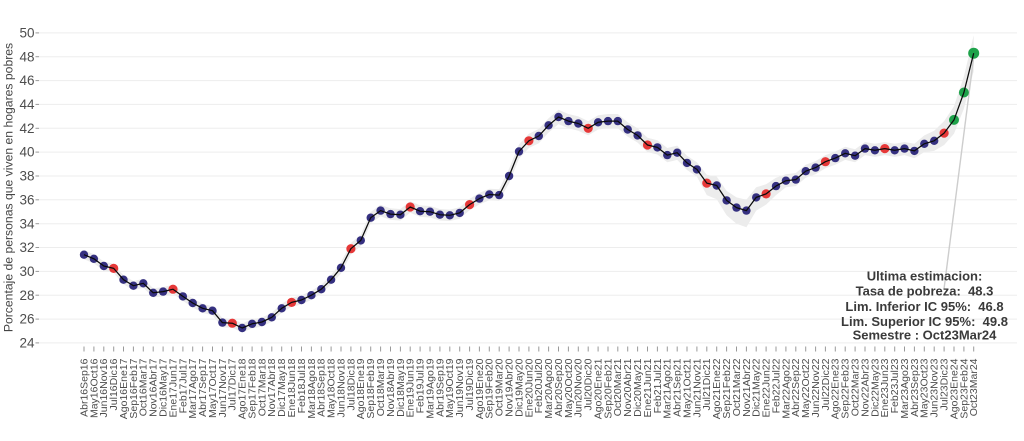  What do you see at coordinates (925, 291) in the screenshot?
I see `svg-text: Tasa de pobreza: 48.3` at bounding box center [925, 291].